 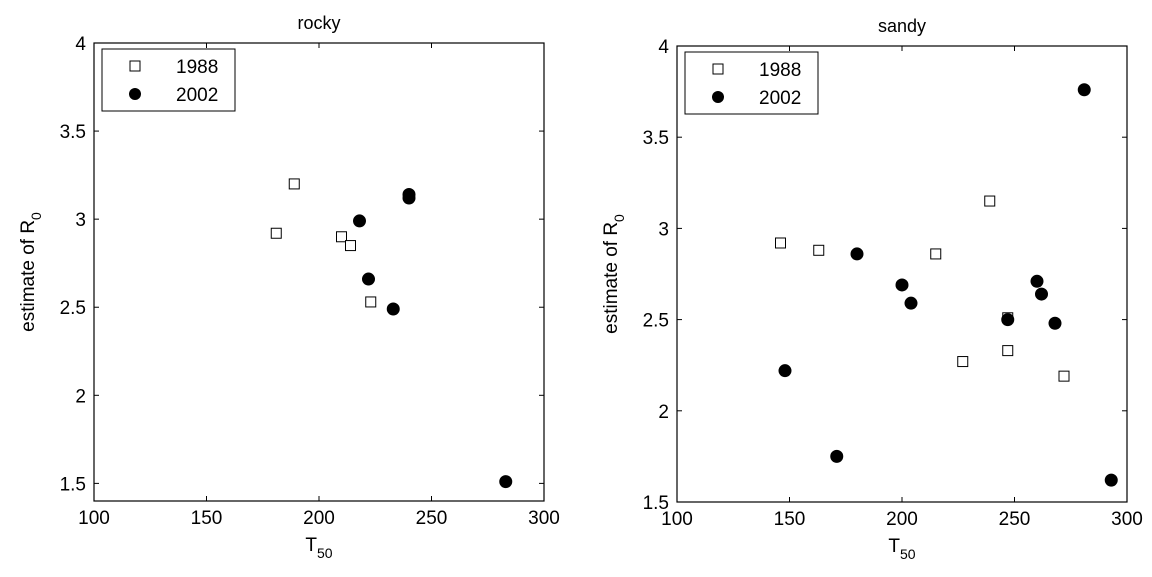 What do you see at coordinates (318, 23) in the screenshot?
I see `chart-title: rocky` at bounding box center [318, 23].